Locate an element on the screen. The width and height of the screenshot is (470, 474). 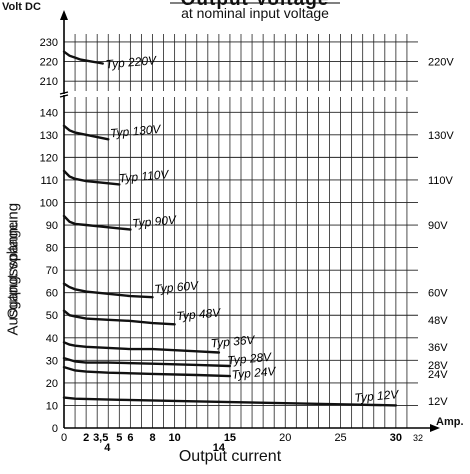
x-tick-label: 20 is located at coordinates (285, 438).